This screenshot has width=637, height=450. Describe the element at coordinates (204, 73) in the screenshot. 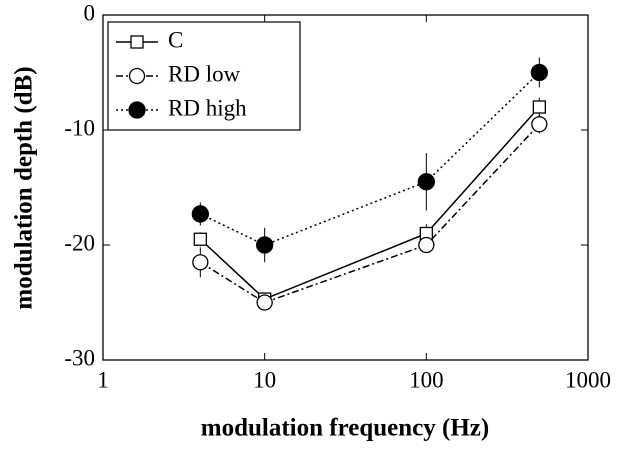

I see `legend-label: RD low` at that location.